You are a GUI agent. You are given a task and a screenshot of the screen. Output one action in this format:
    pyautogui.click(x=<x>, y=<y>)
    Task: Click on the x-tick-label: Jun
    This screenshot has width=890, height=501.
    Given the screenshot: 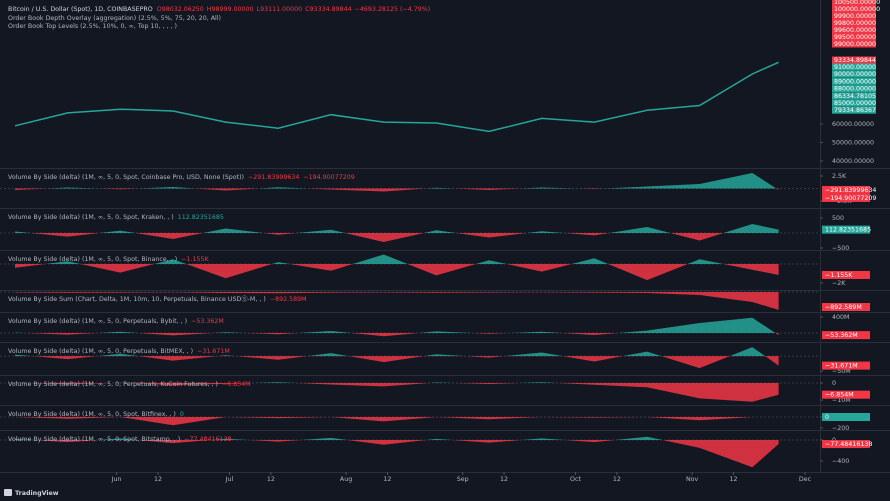 What is the action you would take?
    pyautogui.click(x=116, y=479)
    